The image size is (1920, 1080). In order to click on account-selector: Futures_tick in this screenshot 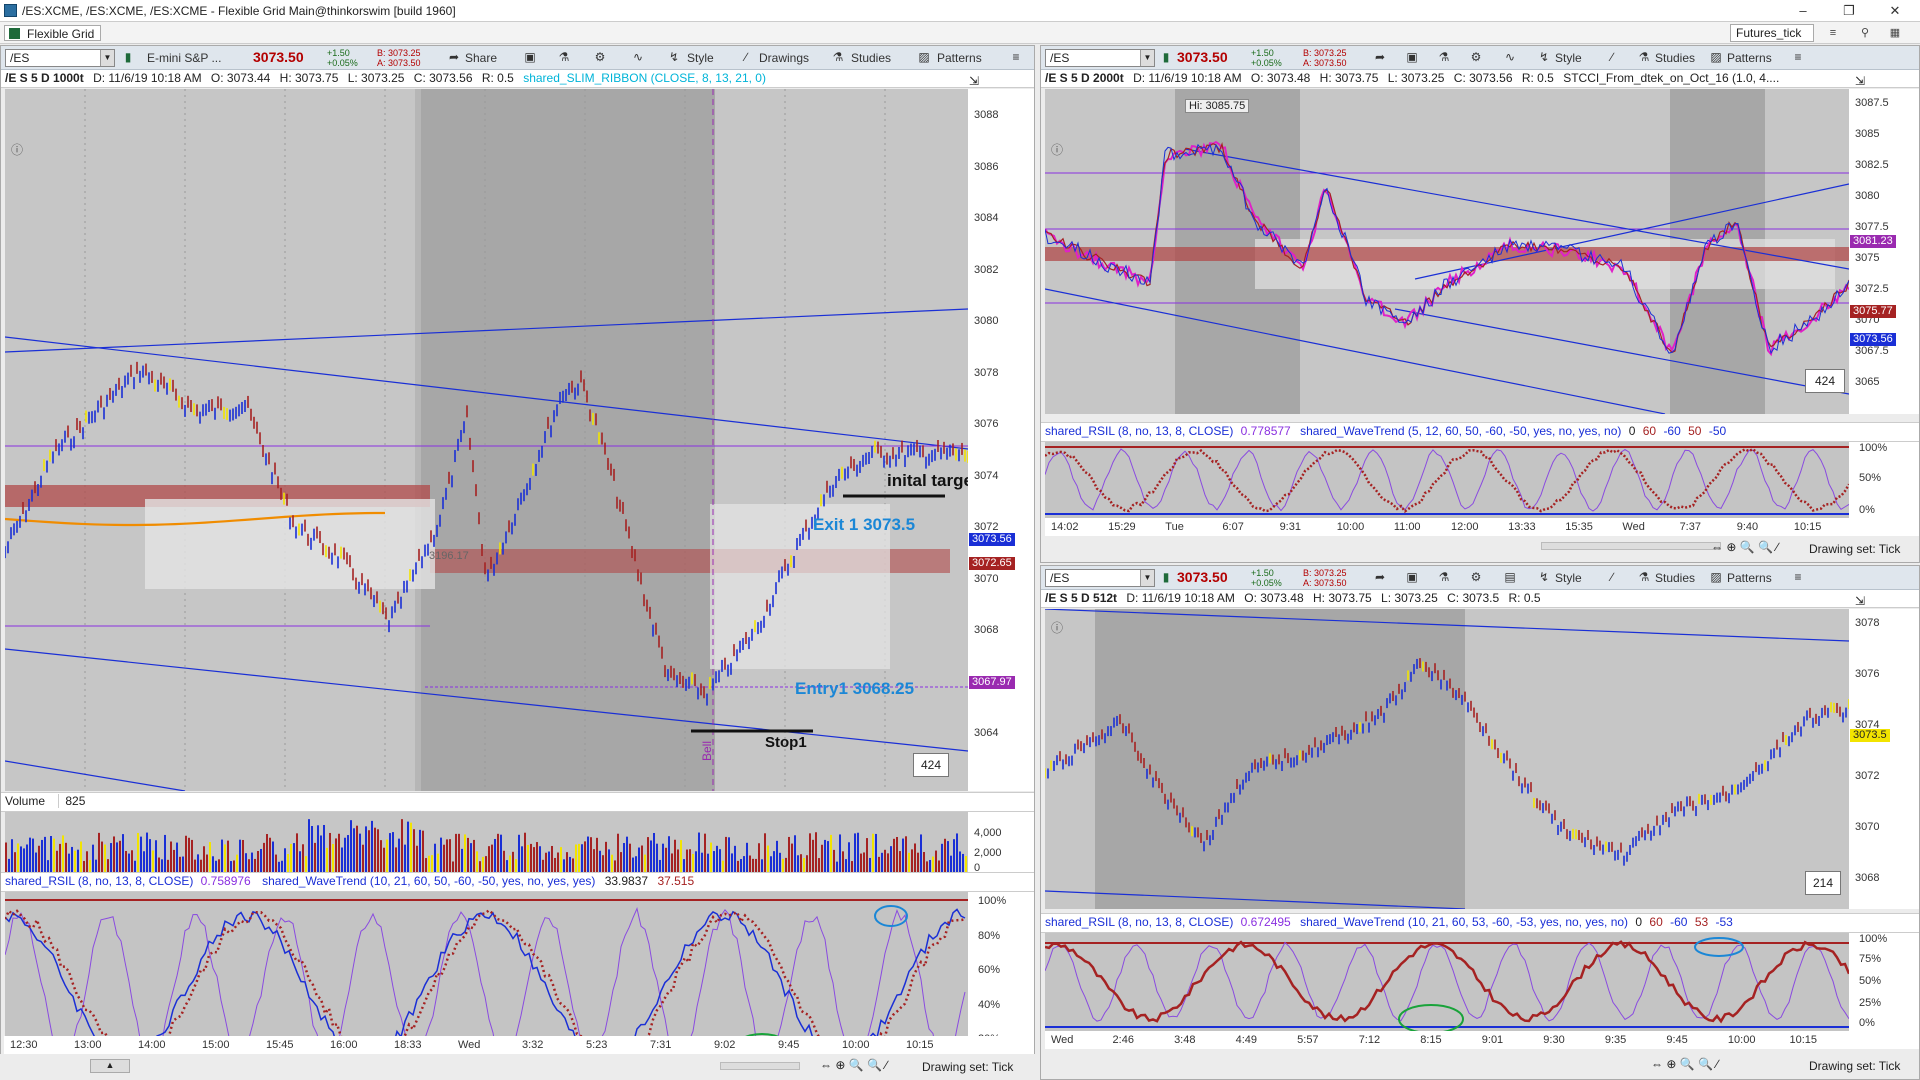, I will do `click(1772, 33)`.